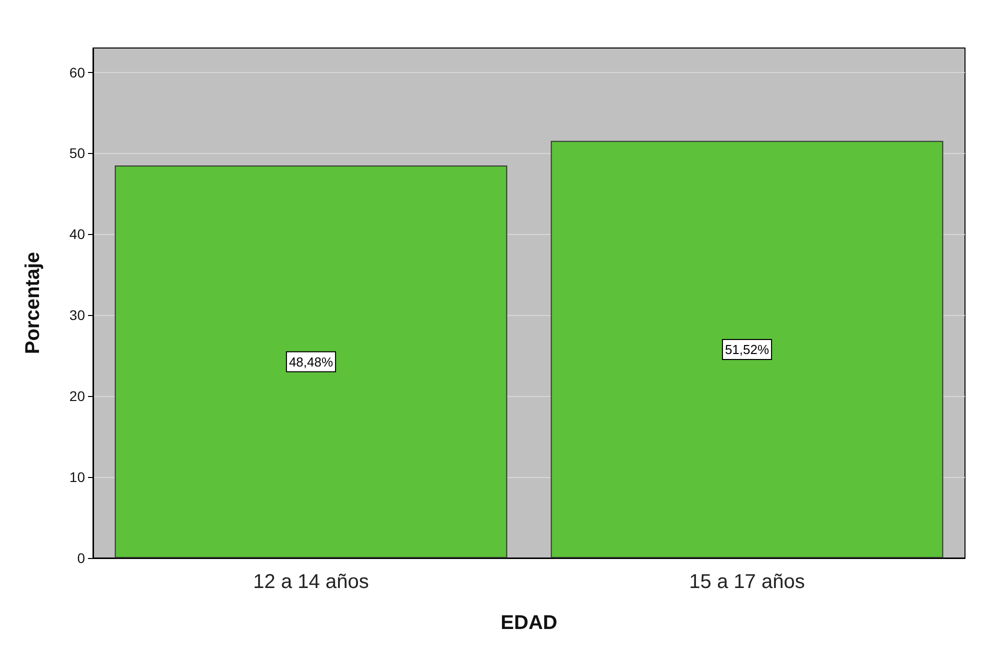  What do you see at coordinates (77, 72) in the screenshot?
I see `y-tick-label: 60` at bounding box center [77, 72].